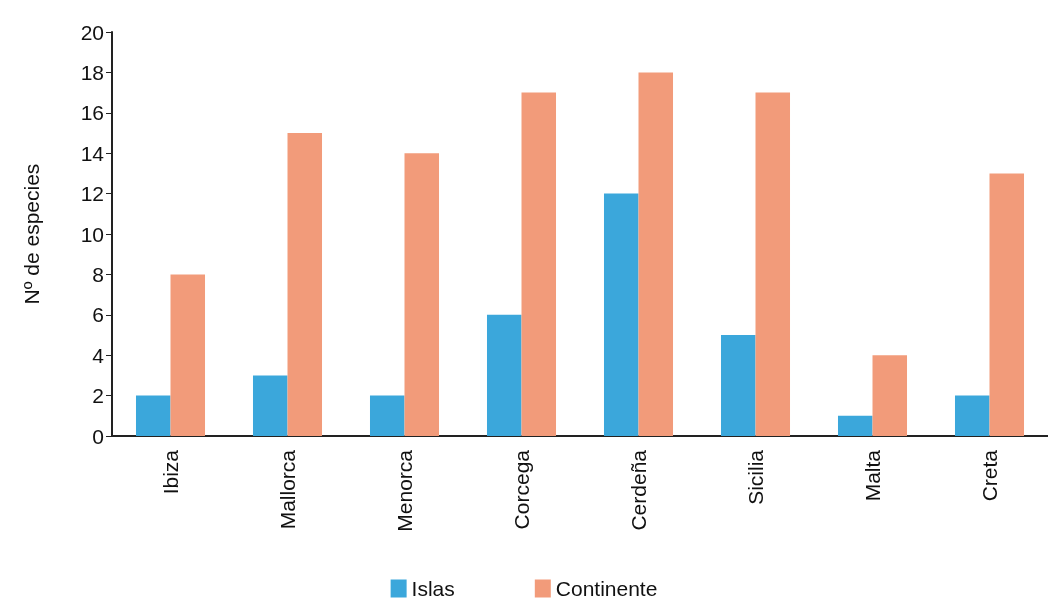  Describe the element at coordinates (98, 315) in the screenshot. I see `y-tick-label: 6` at that location.